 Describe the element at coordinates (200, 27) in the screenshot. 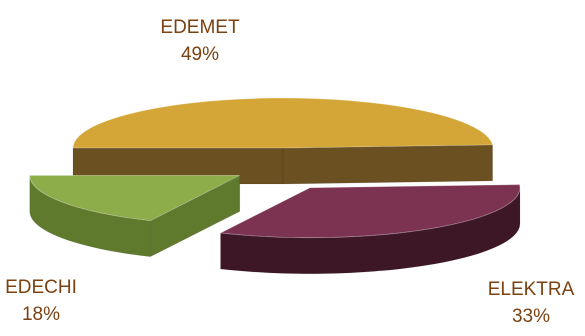

I see `slice-name-edemet: EDEMET` at that location.